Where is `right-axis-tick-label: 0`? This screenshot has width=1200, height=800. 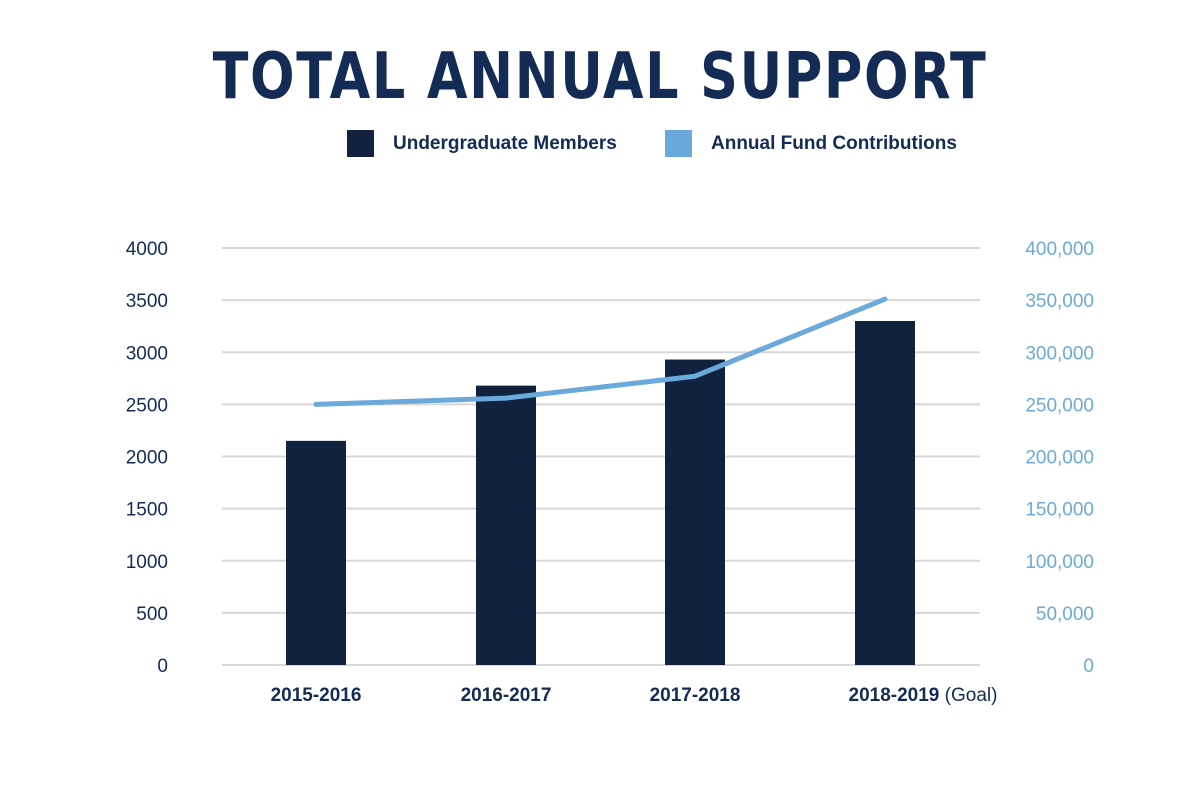
right-axis-tick-label: 0 is located at coordinates (1088, 666).